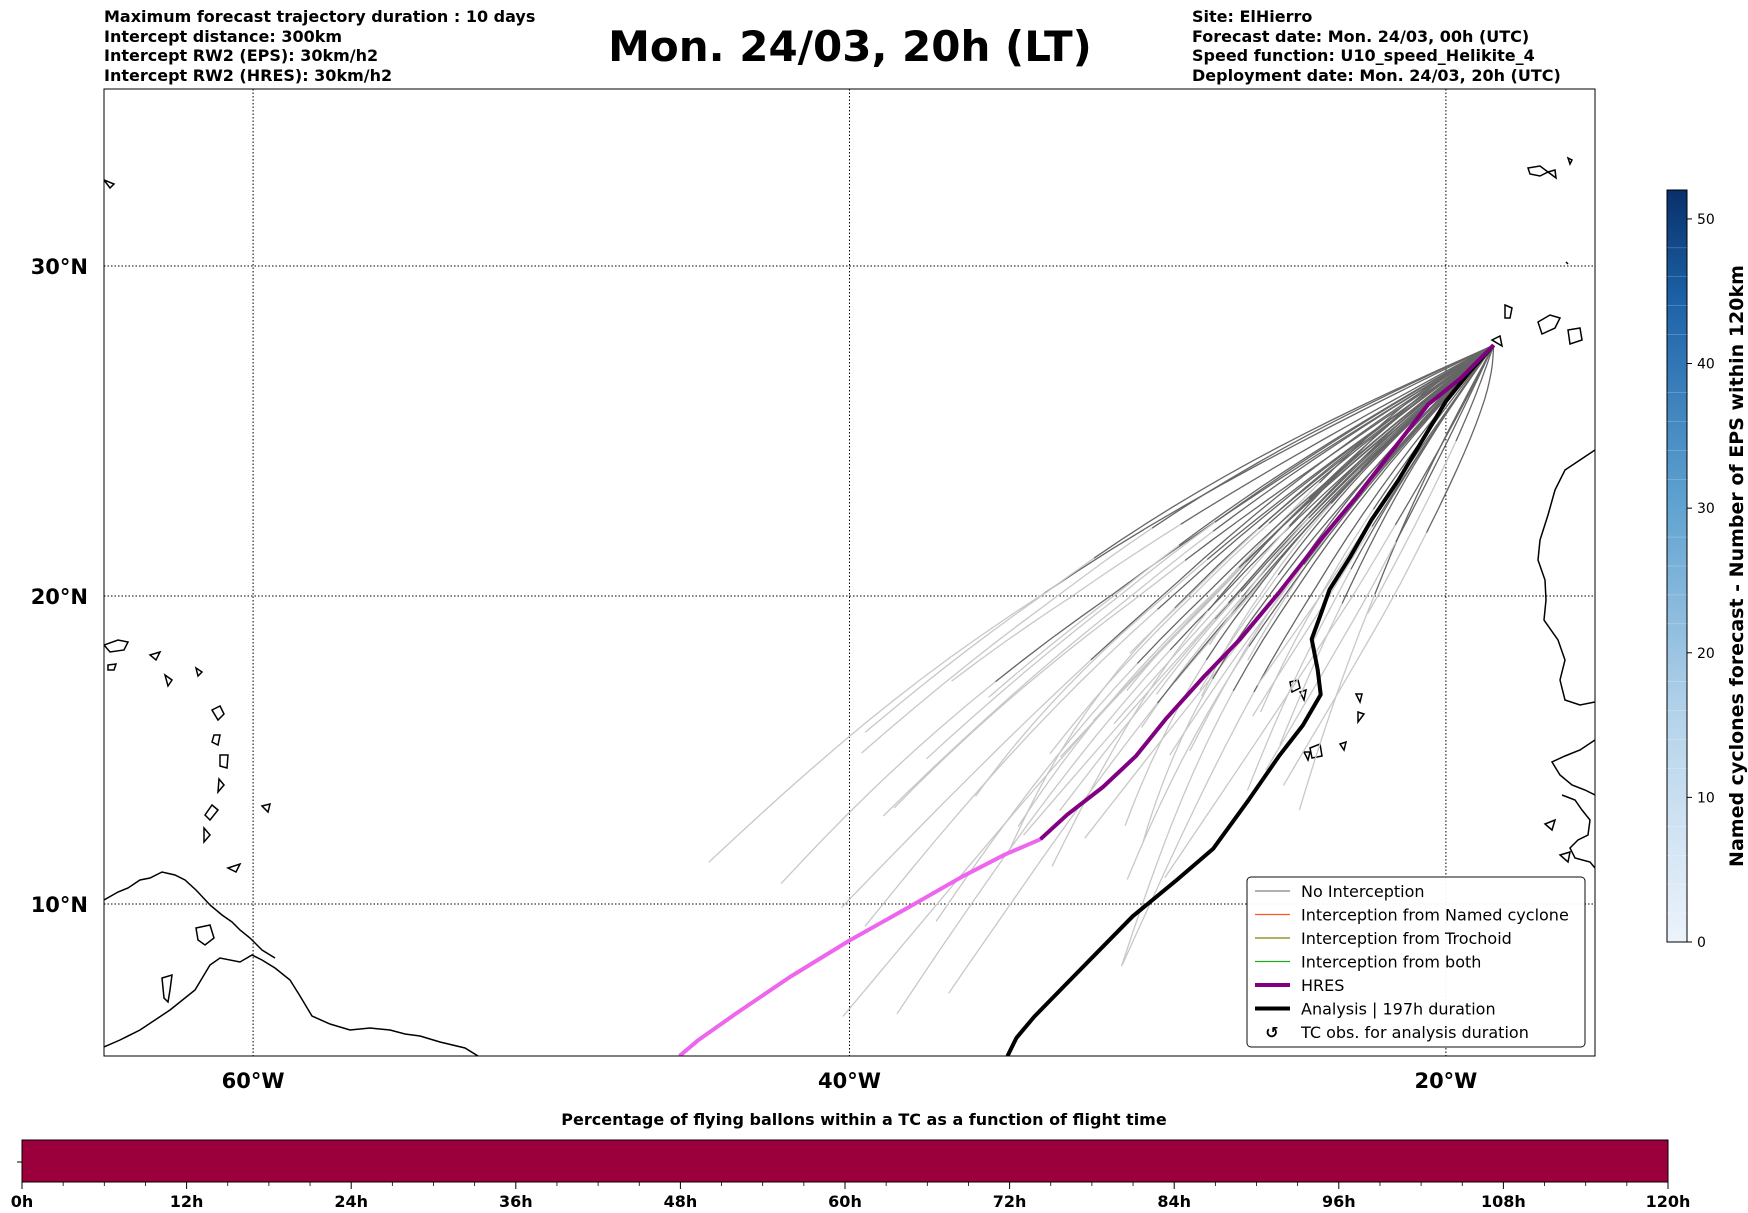 This screenshot has width=1748, height=1213. Describe the element at coordinates (291, 1005) in the screenshot. I see `coastline-south-america` at that location.